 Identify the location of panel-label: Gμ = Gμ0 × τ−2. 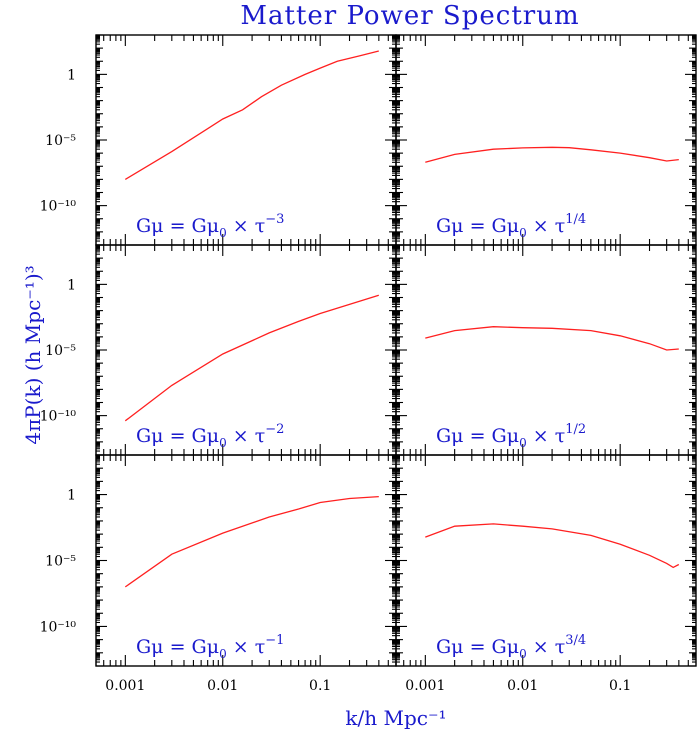
(210, 436).